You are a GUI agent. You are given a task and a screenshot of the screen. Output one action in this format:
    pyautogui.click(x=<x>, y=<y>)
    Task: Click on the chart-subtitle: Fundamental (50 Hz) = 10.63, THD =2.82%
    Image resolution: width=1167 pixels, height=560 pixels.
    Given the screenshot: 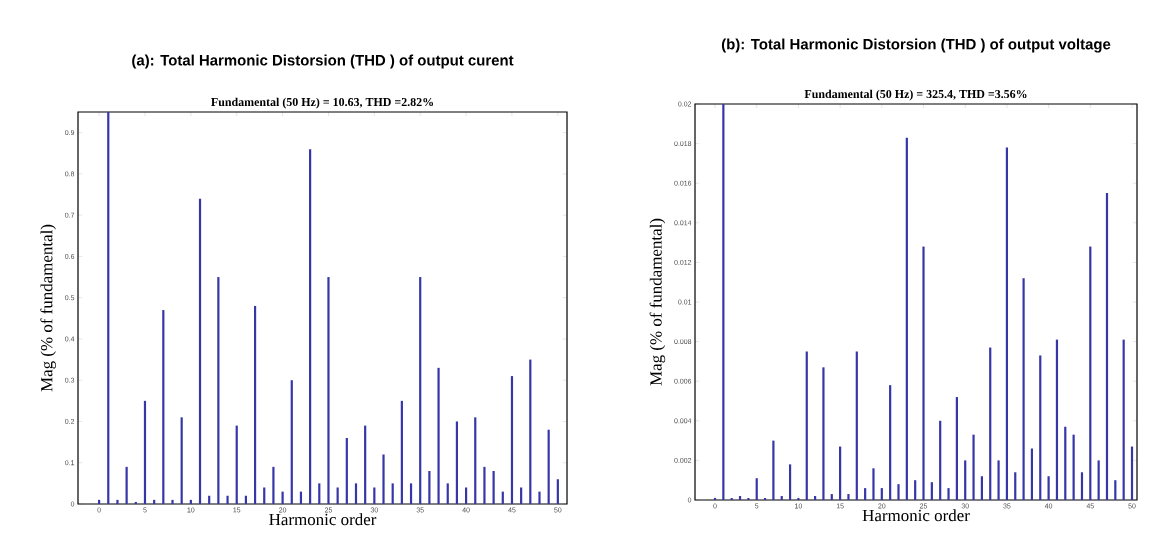 What is the action you would take?
    pyautogui.click(x=322, y=103)
    